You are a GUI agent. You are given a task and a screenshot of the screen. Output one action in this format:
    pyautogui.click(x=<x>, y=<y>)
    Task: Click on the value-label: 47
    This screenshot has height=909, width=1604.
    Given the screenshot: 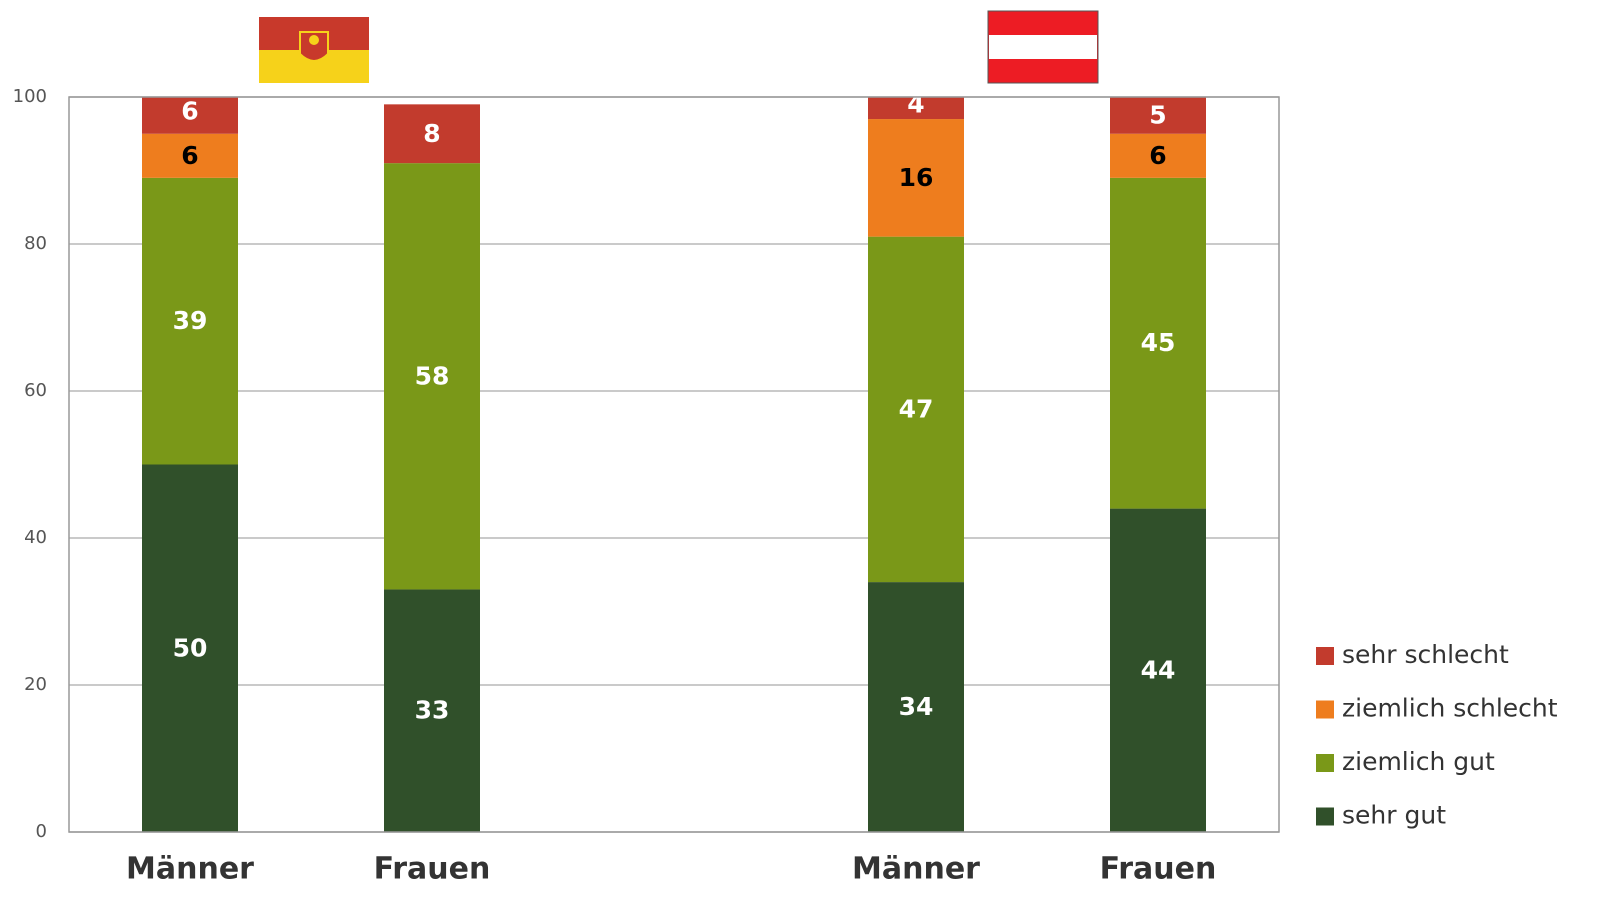 What is the action you would take?
    pyautogui.click(x=916, y=408)
    